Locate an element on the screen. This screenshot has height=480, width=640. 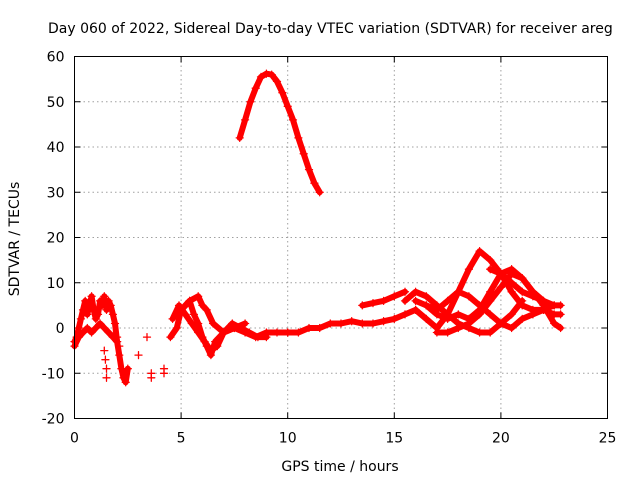
y-tick-label: 0 is located at coordinates (60, 329).